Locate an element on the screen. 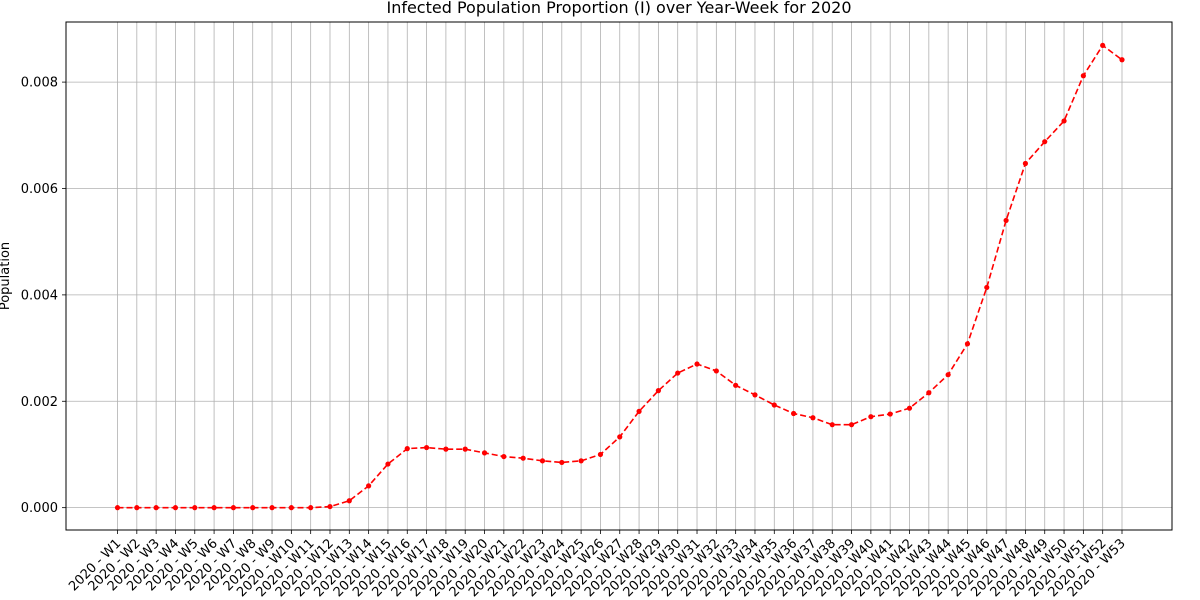 This screenshot has width=1200, height=600. y-tick-label: 0.002 is located at coordinates (39, 402).